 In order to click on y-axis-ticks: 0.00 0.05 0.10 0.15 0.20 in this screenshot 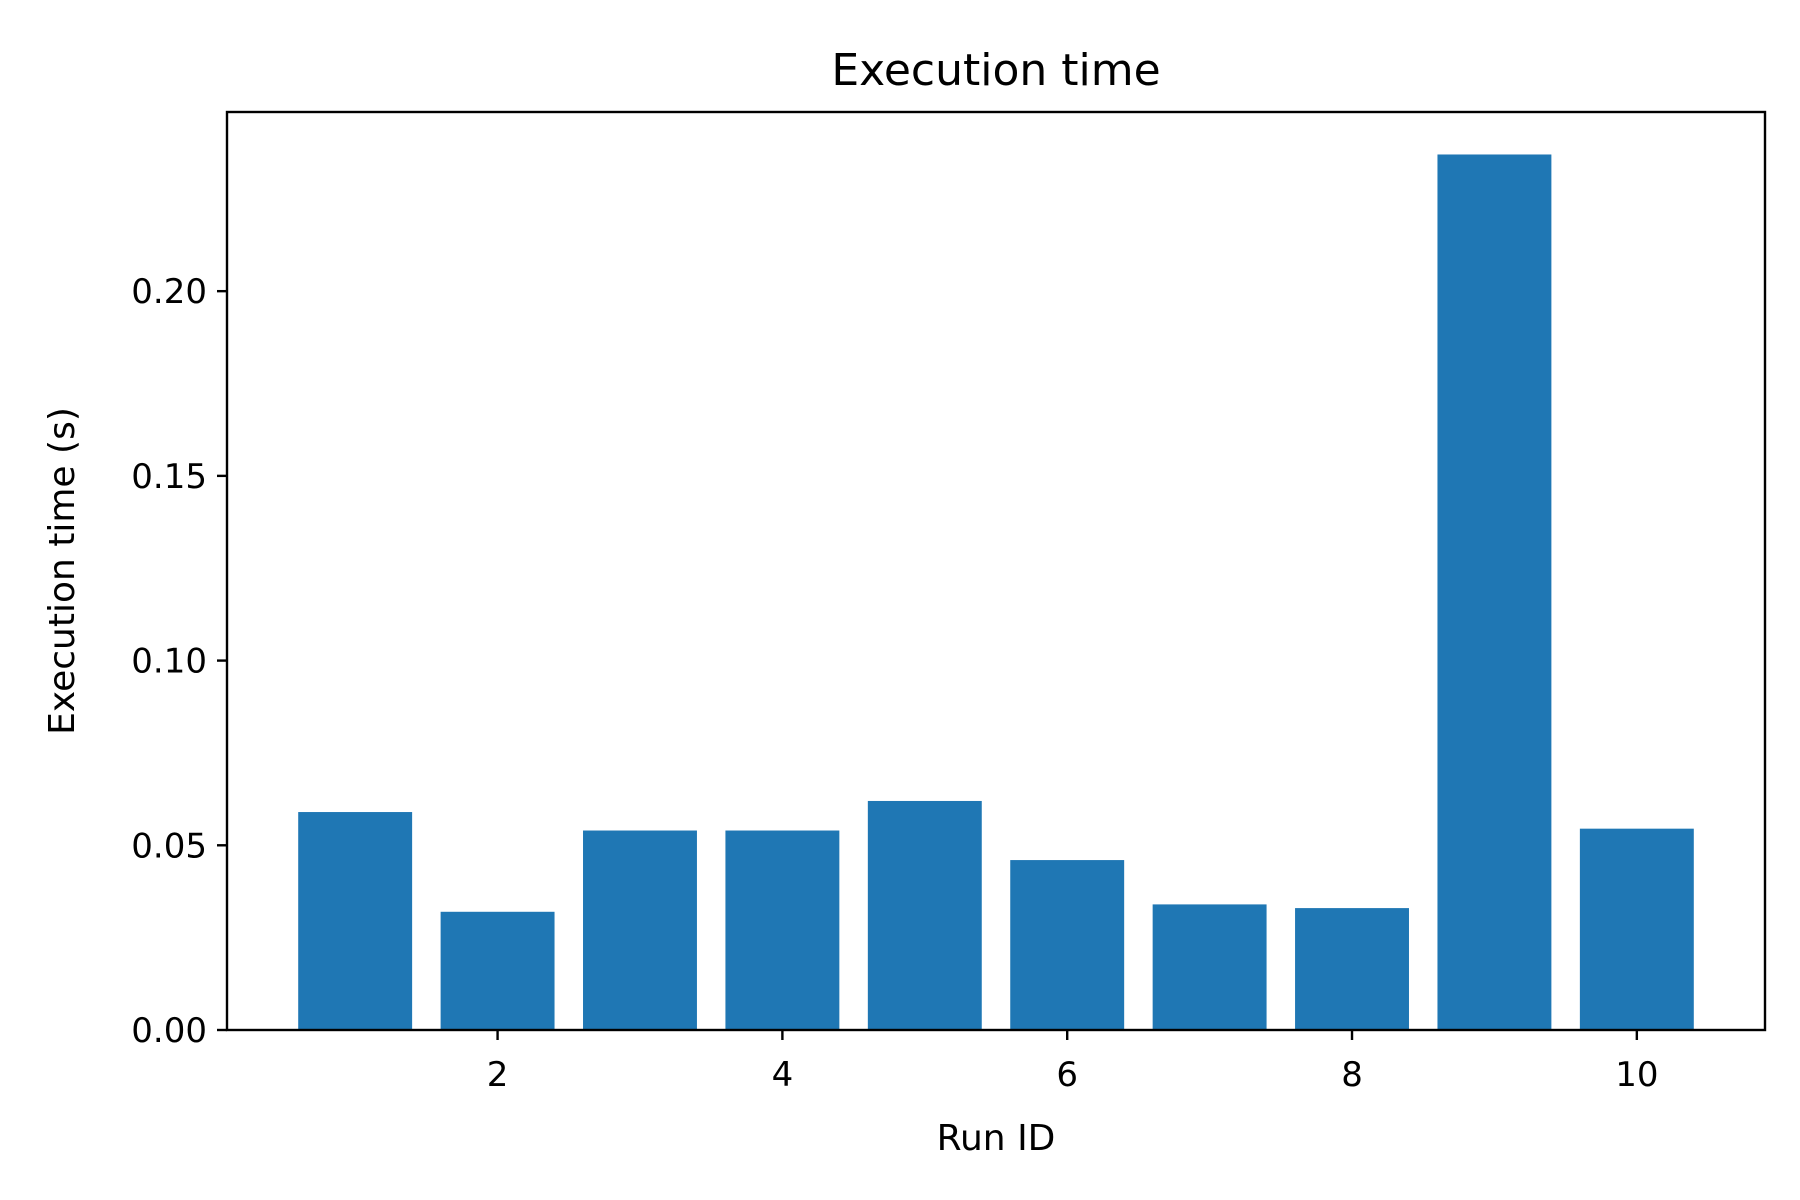, I will do `click(179, 661)`.